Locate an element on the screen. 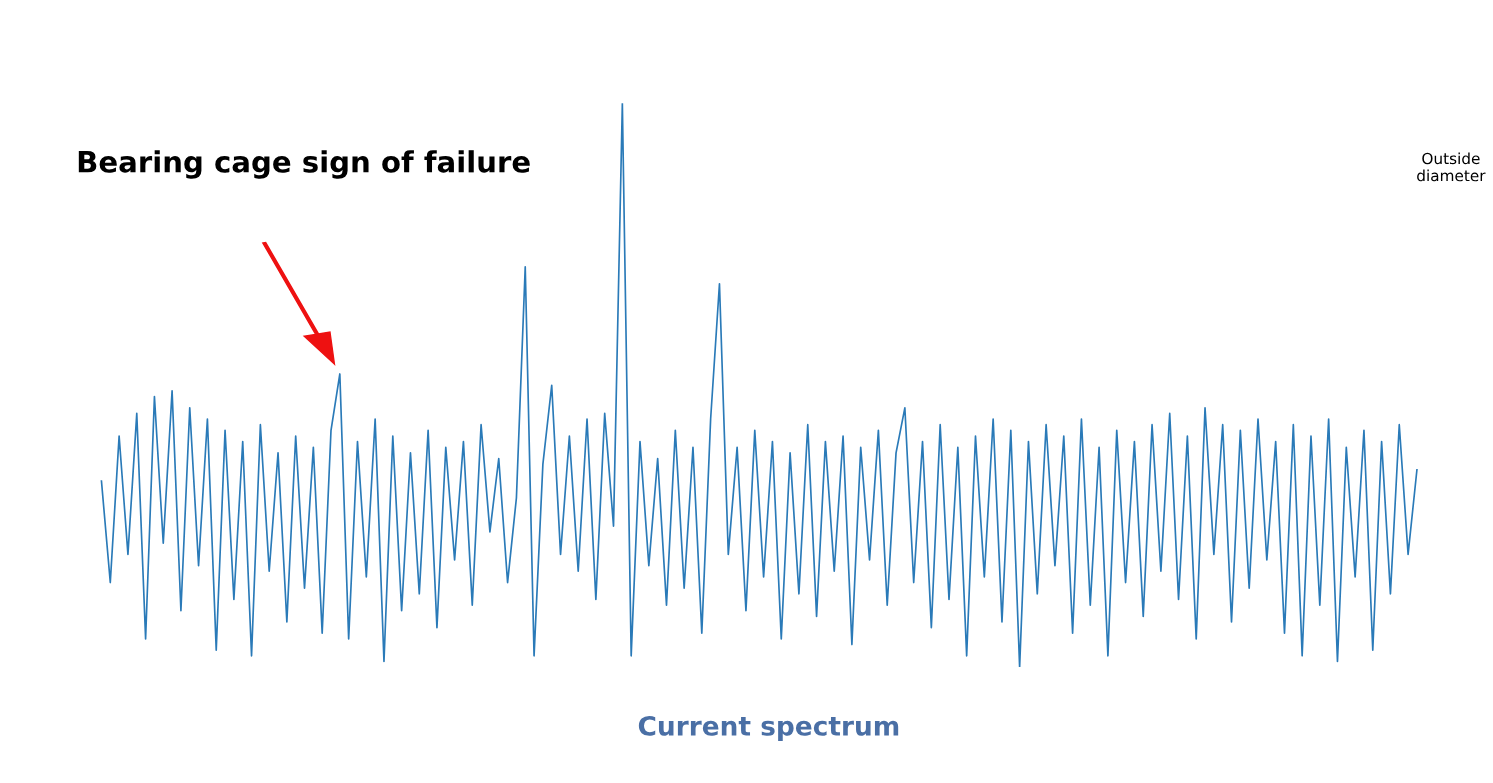 This screenshot has width=1493, height=783. annotation: Bearing cage sign of failure is located at coordinates (304, 164).